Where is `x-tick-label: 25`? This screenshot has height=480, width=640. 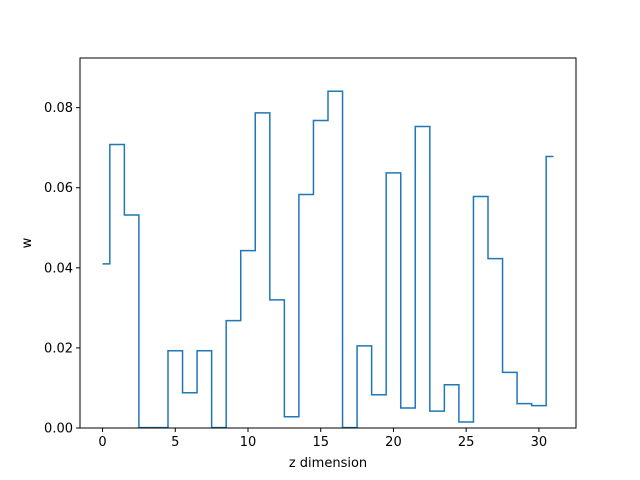
x-tick-label: 25 is located at coordinates (466, 442).